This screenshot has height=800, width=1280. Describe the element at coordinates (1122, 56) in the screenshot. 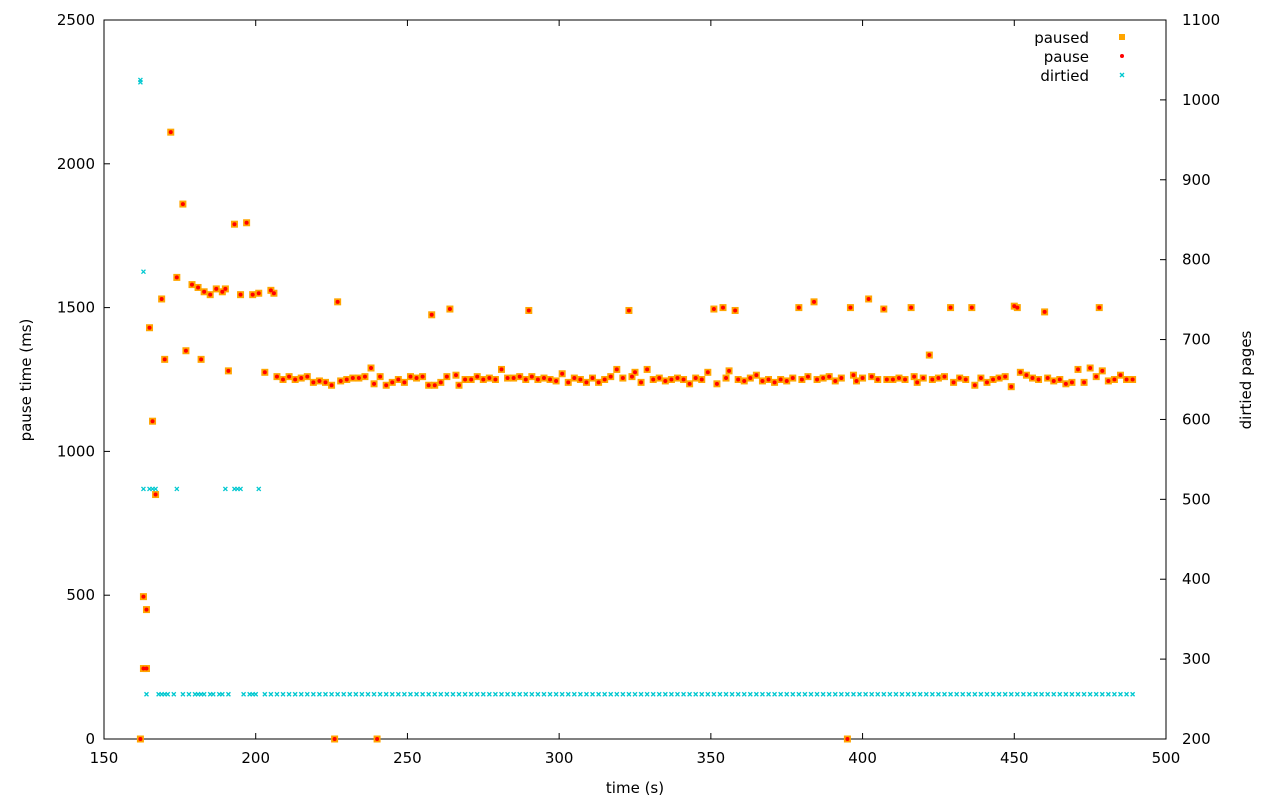

I see `legend-swatch-pause` at that location.